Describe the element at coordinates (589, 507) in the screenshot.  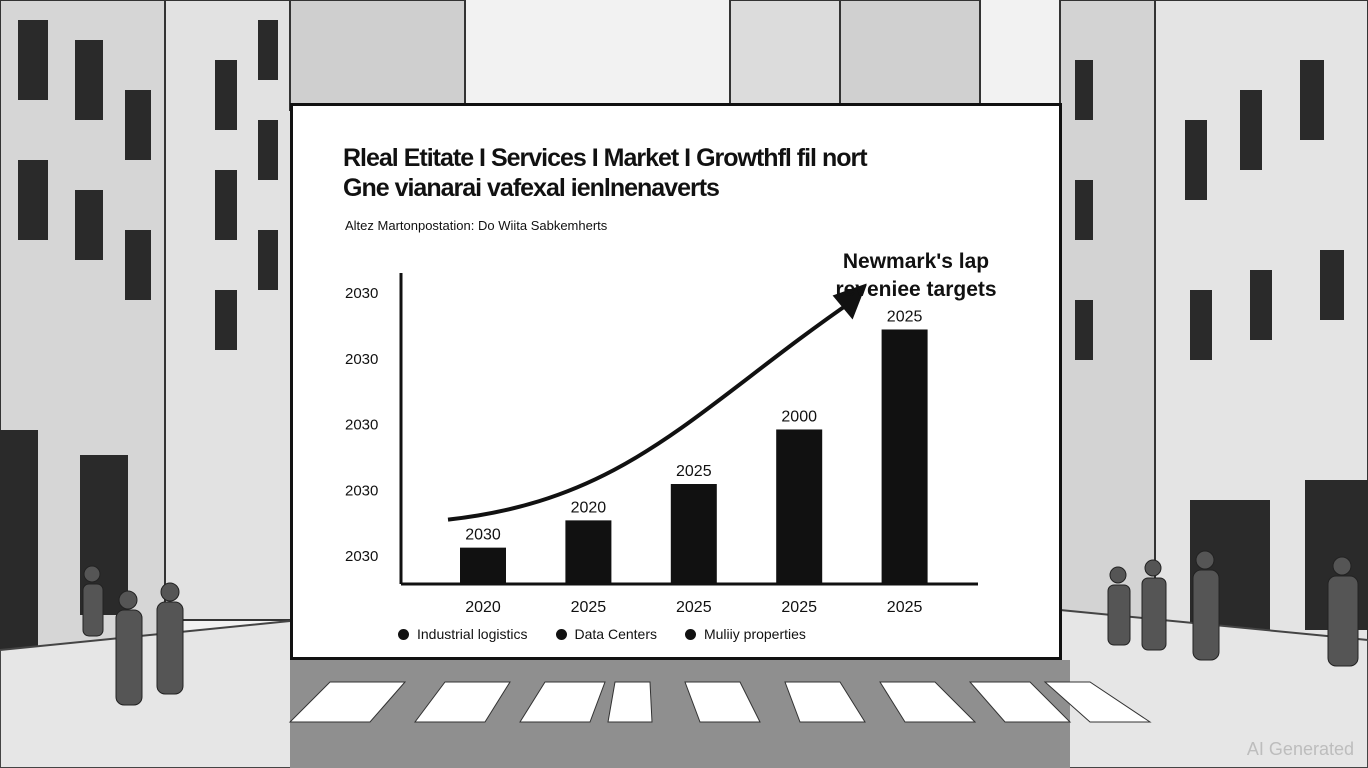
I see `bar-value-label: 2020` at that location.